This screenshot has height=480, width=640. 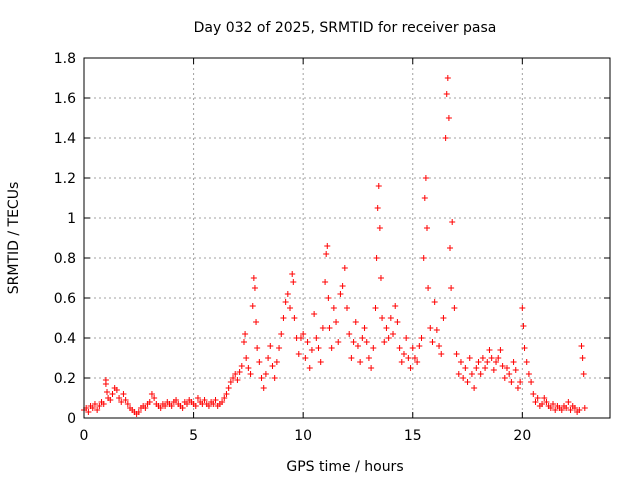 I want to click on y-tick-label: 1.6, so click(x=65, y=99).